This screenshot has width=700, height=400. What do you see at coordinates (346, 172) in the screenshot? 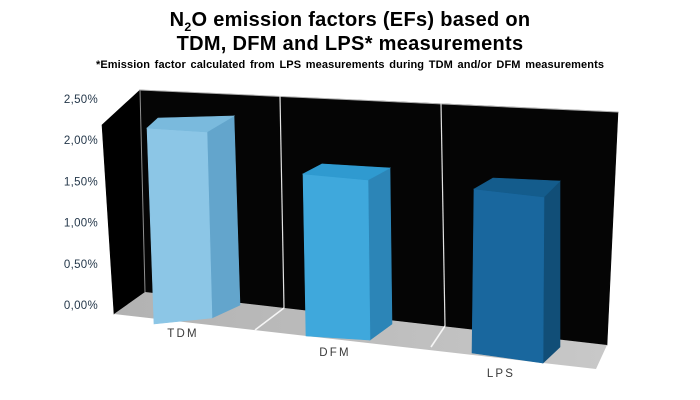
I see `bar-dfm-top` at bounding box center [346, 172].